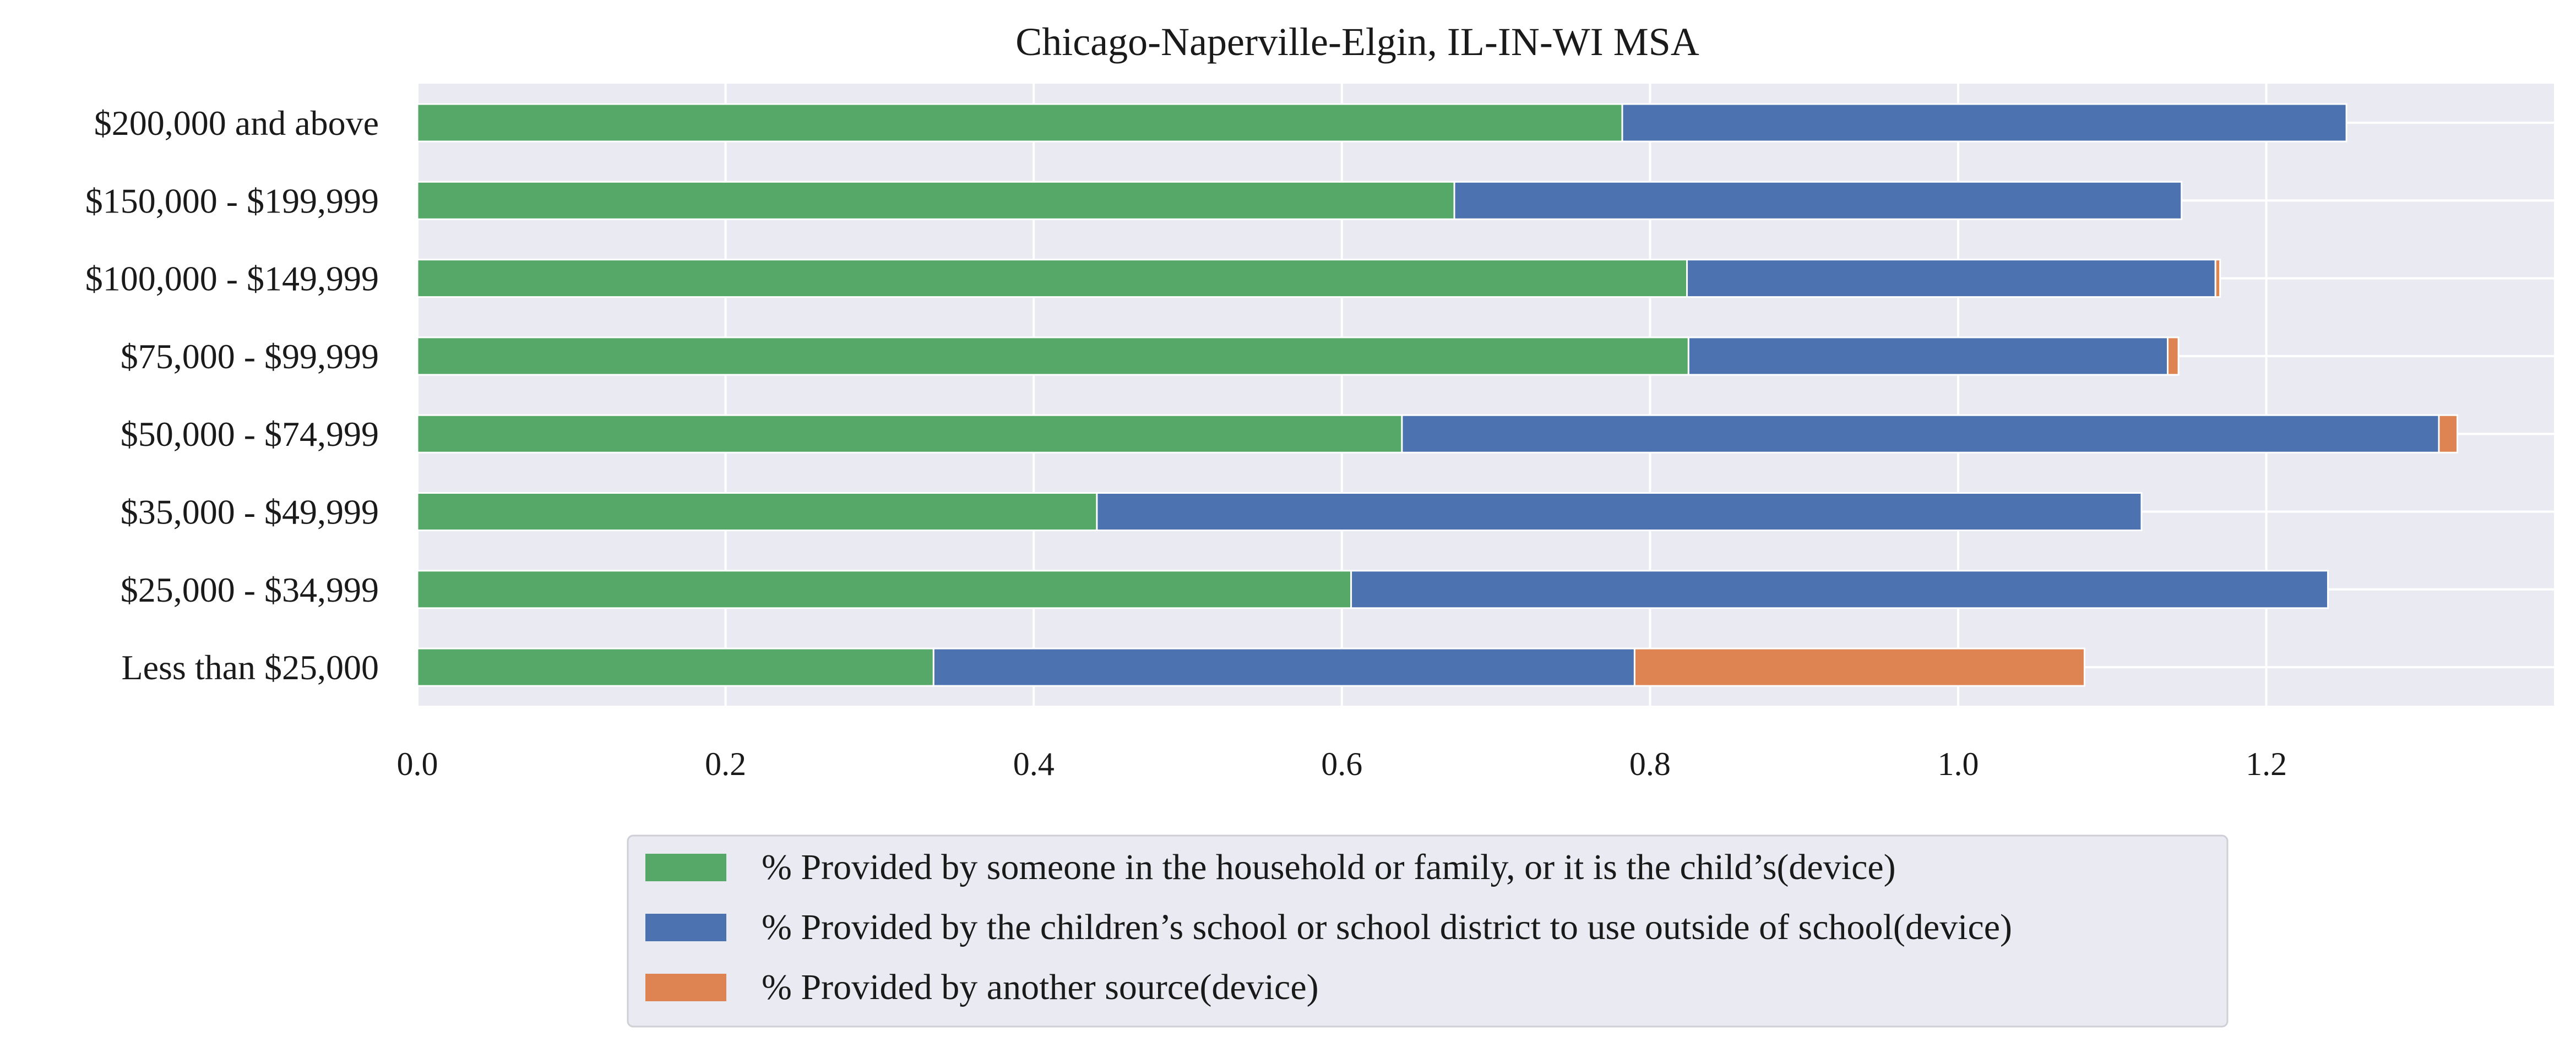  Describe the element at coordinates (250, 356) in the screenshot. I see `y-tick-label: $75,000 - $99,999` at that location.